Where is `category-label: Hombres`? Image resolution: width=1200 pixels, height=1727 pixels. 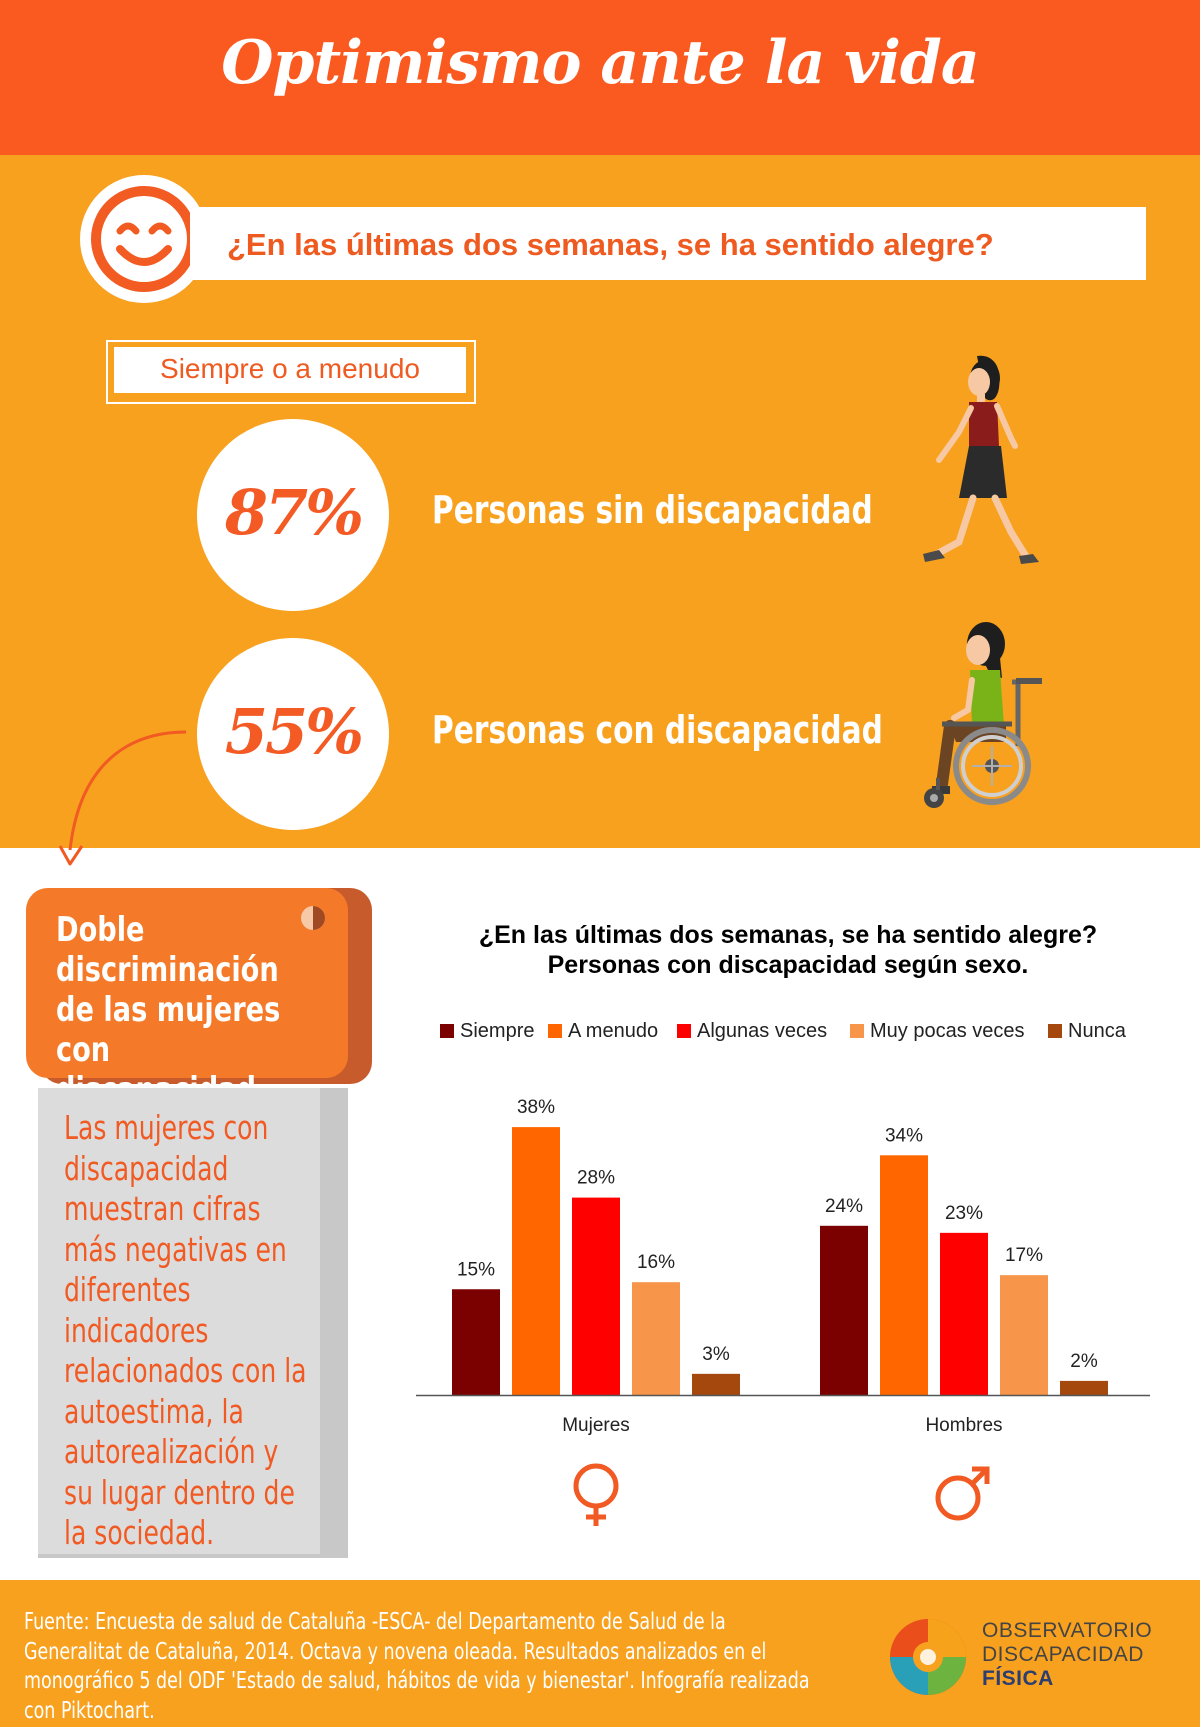 category-label: Hombres is located at coordinates (963, 1425).